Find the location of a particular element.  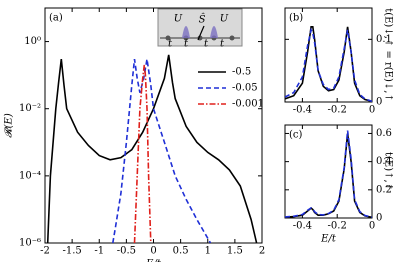

y-tick-label: 0.1 is located at coordinates (384, 39).